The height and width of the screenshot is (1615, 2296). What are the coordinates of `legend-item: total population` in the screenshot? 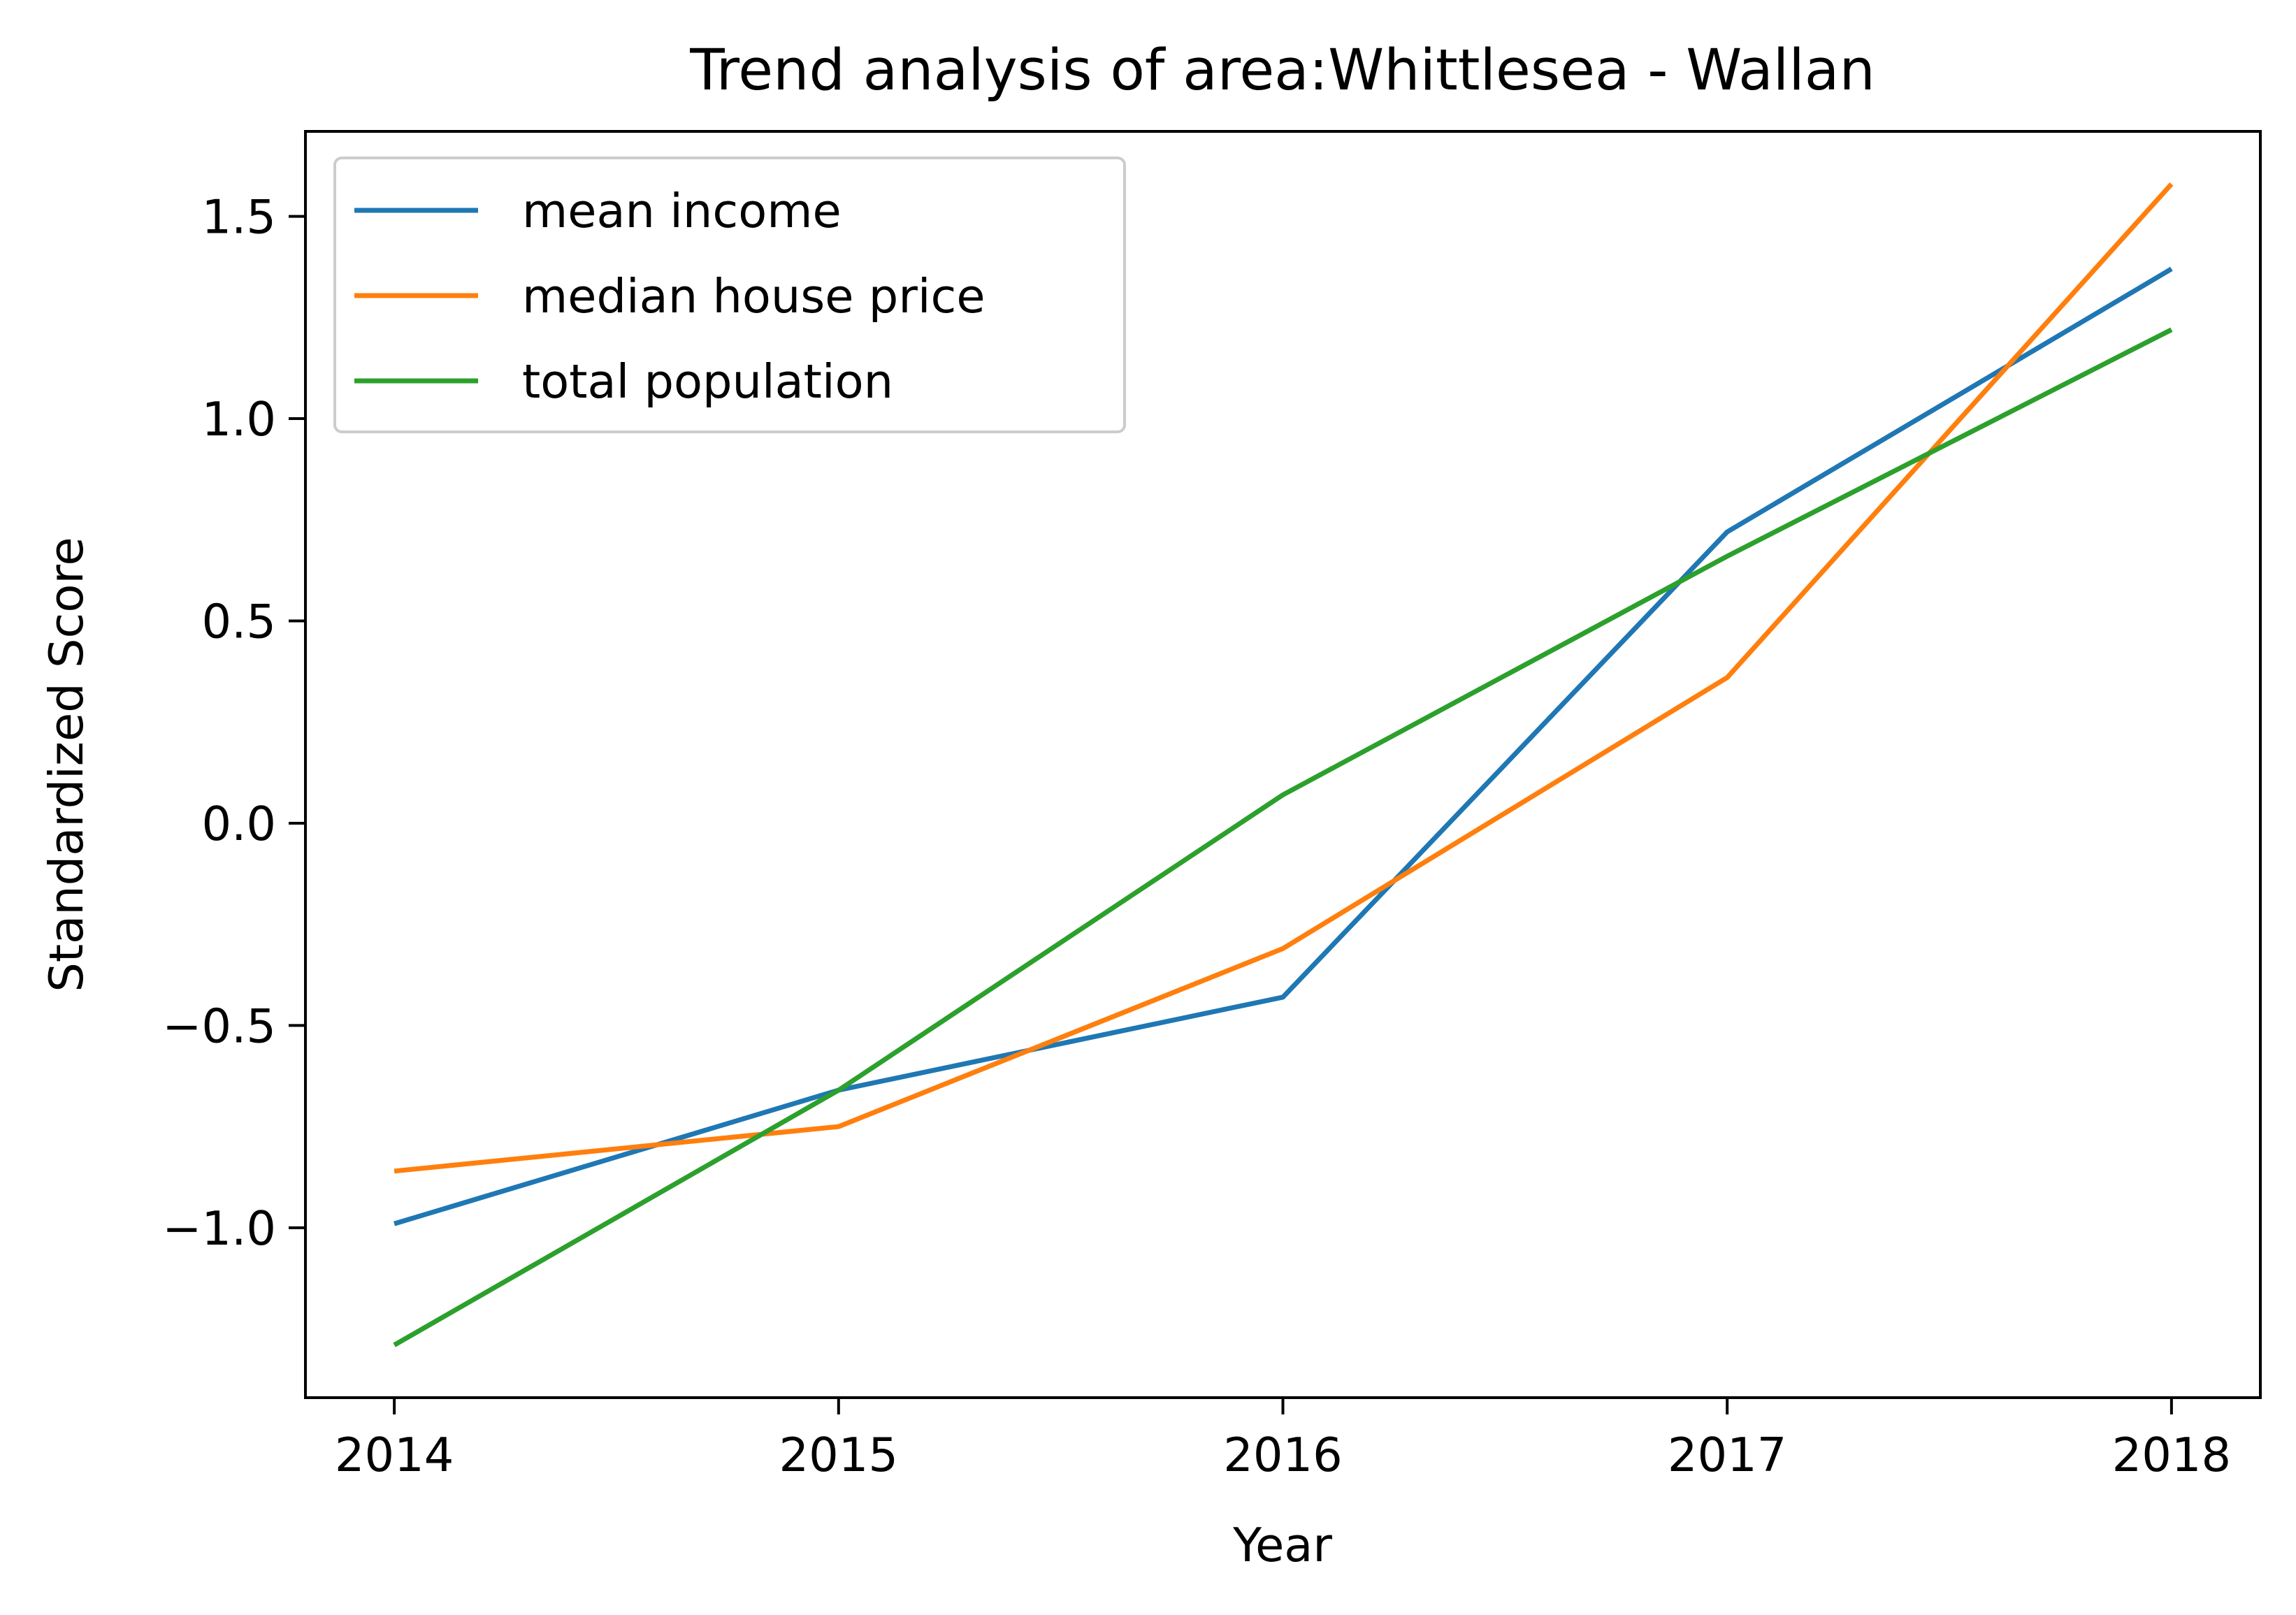 It's located at (623, 381).